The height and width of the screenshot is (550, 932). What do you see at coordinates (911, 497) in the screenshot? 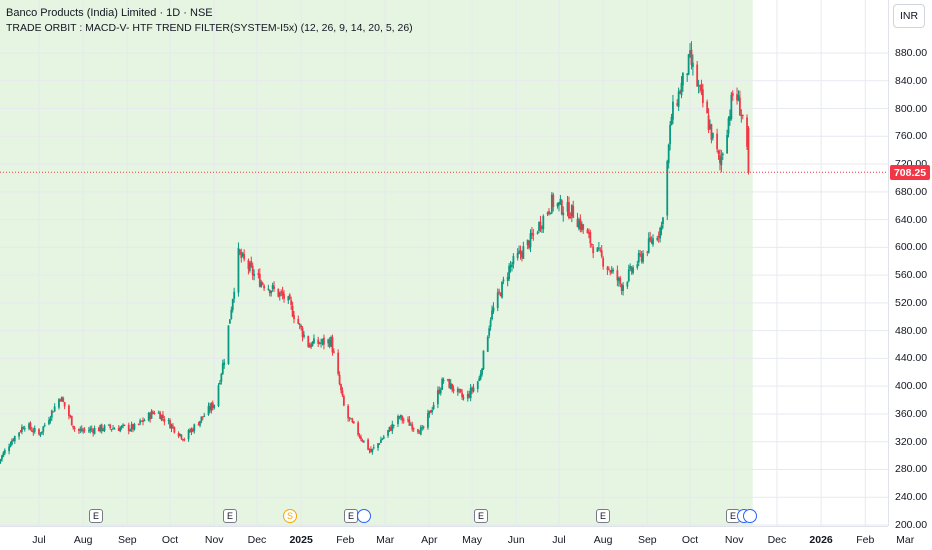
I see `price-tick-label: 240.00` at bounding box center [911, 497].